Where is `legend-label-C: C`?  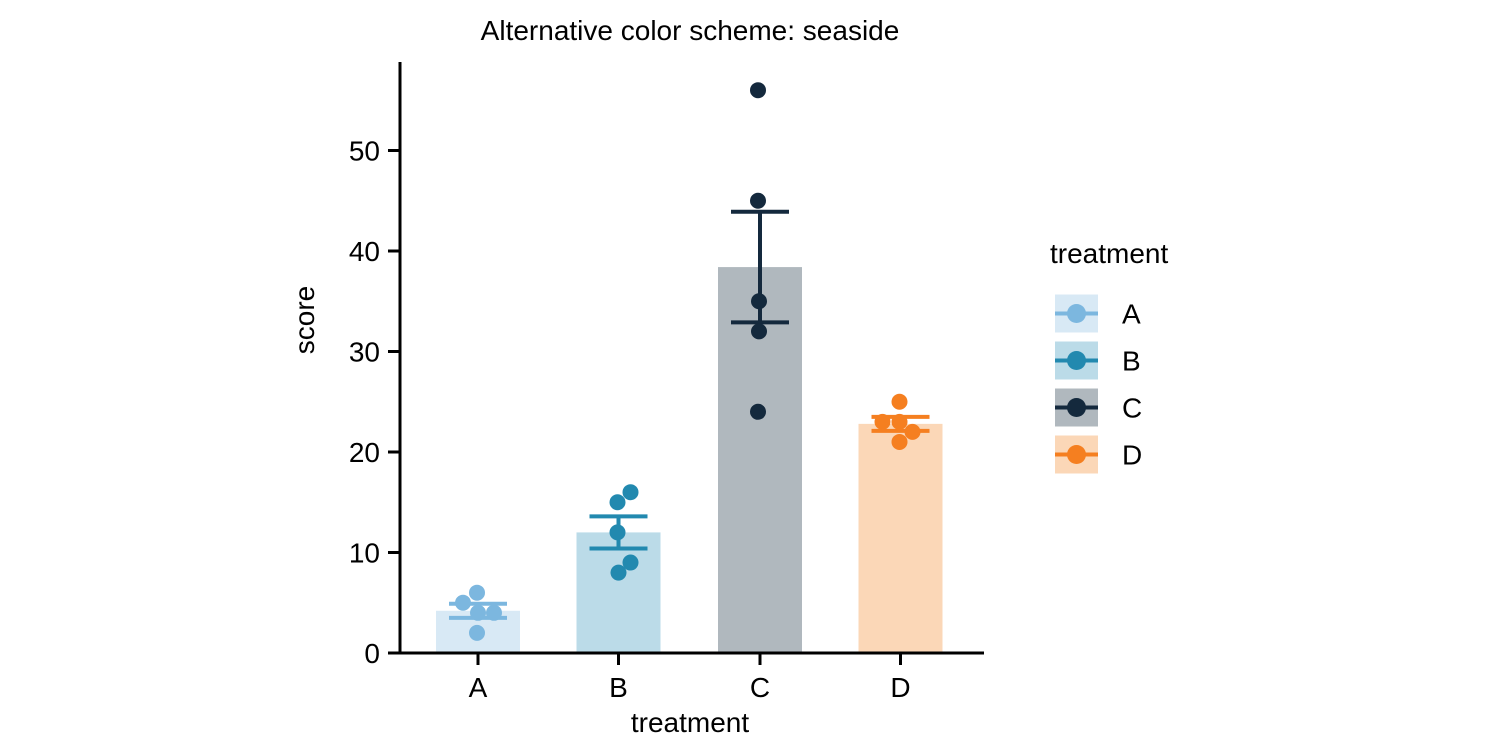
legend-label-C: C is located at coordinates (1132, 407).